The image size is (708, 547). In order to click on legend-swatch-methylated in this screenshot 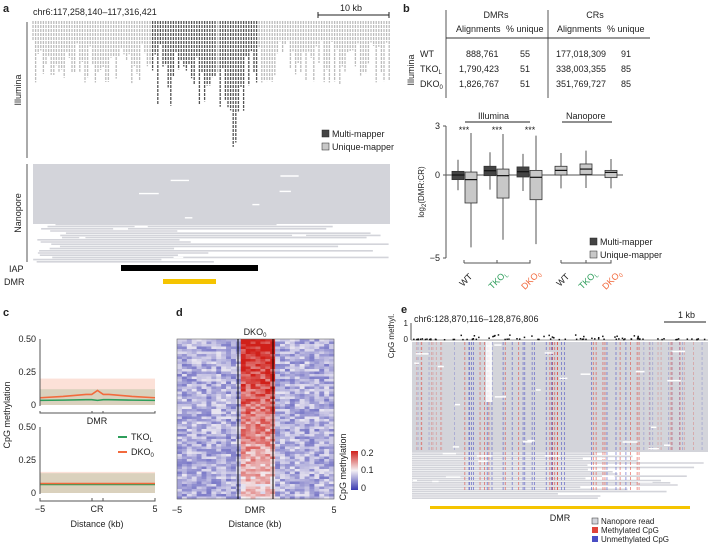, I will do `click(595, 530)`.